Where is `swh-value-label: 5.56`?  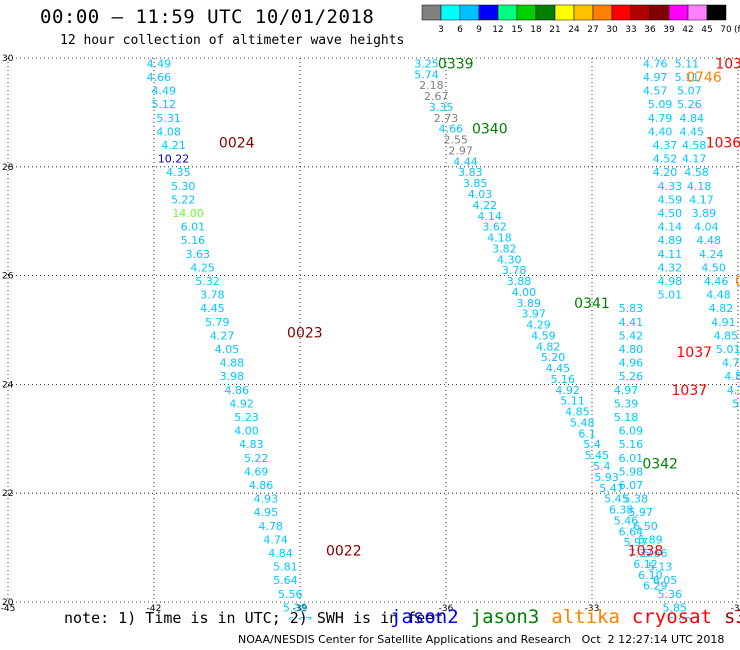 swh-value-label: 5.56 is located at coordinates (290, 594).